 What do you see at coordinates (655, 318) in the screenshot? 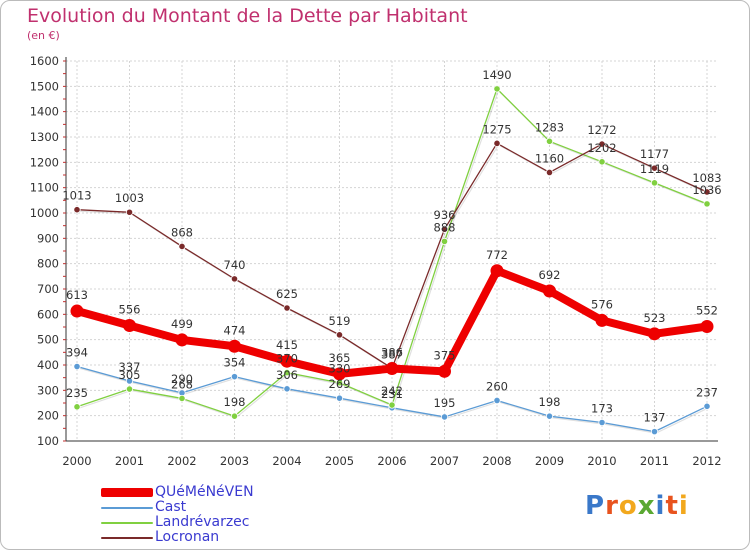
I see `data-label-que-me-ne-ven: 523` at bounding box center [655, 318].